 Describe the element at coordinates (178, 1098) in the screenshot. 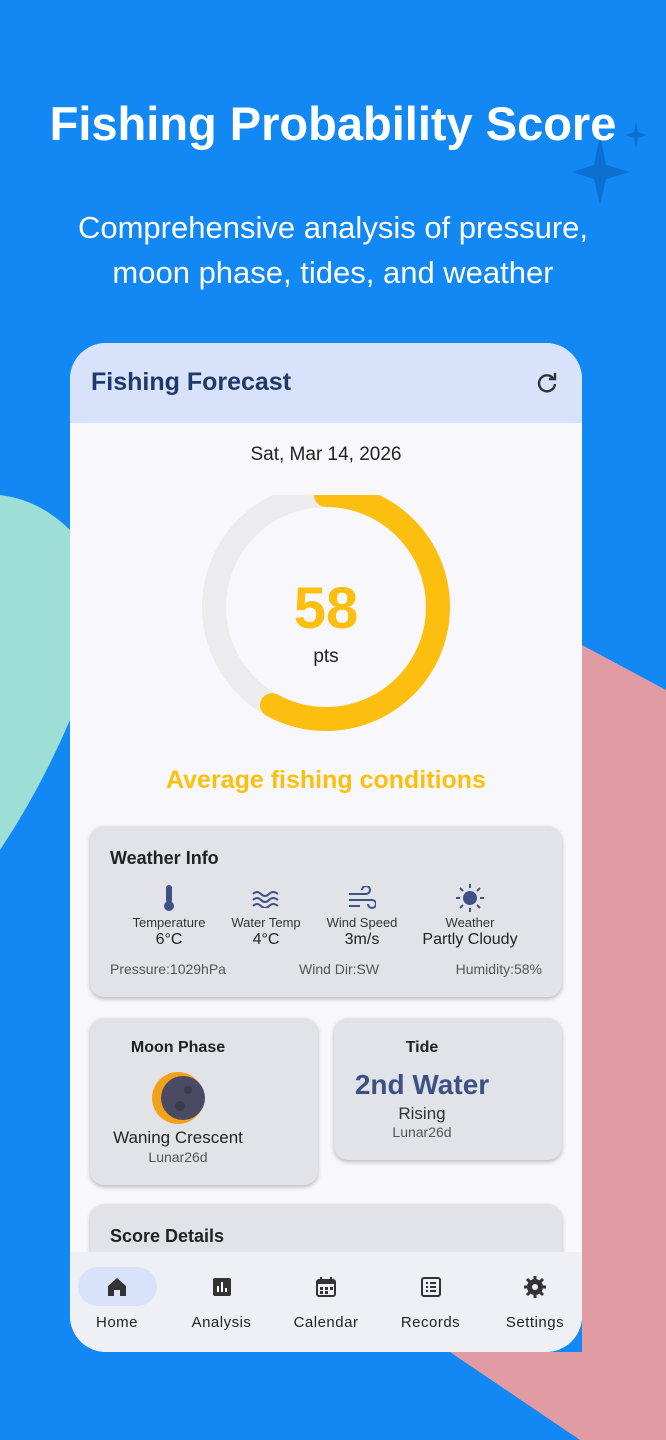

I see `moon-icon` at that location.